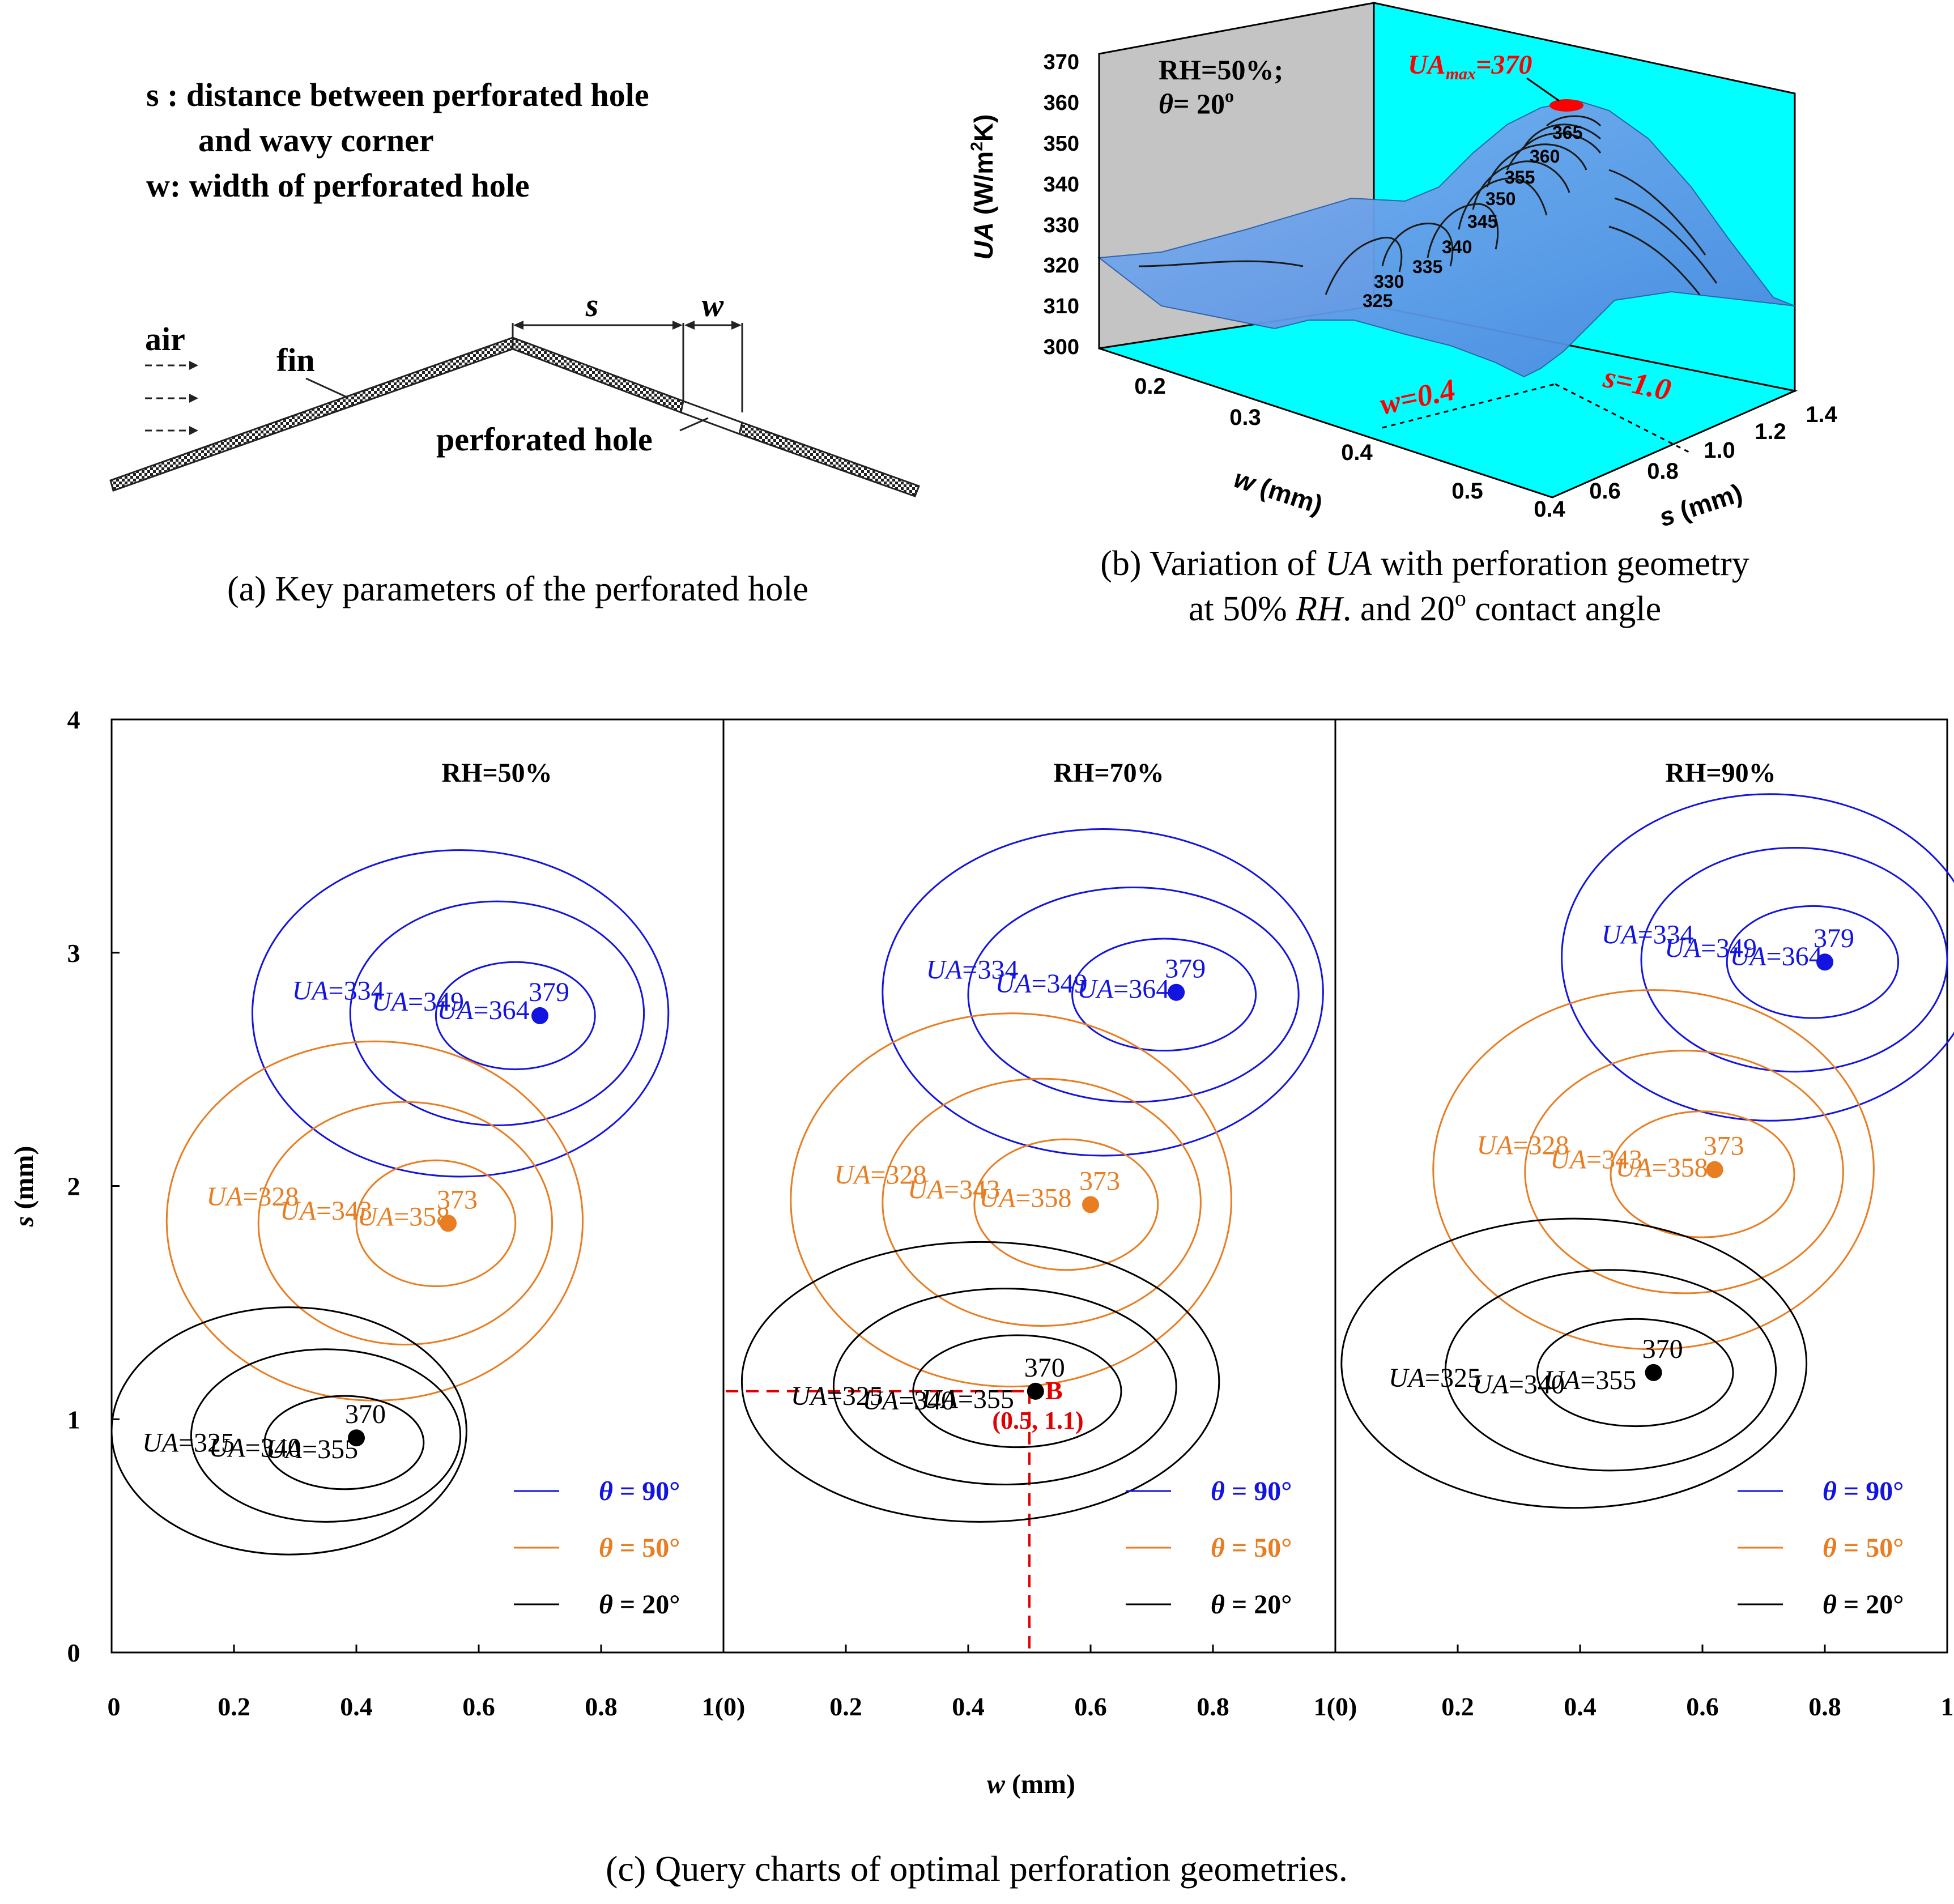 Image resolution: width=1954 pixels, height=1904 pixels. Describe the element at coordinates (1520, 177) in the screenshot. I see `svg-text: 355` at that location.